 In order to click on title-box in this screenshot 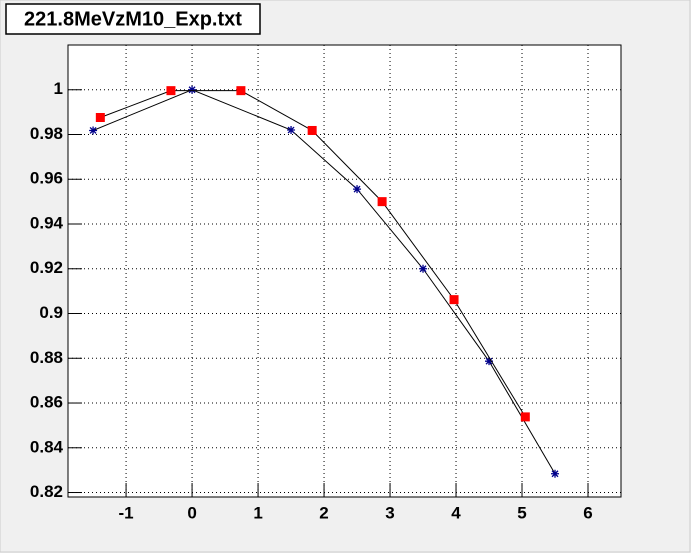, I will do `click(133, 19)`.